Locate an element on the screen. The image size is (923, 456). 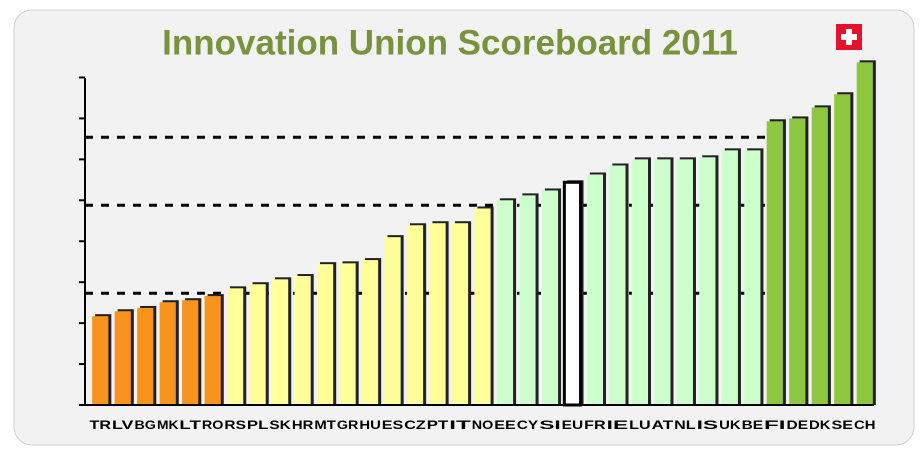
x-tick-label: BG is located at coordinates (144, 425).